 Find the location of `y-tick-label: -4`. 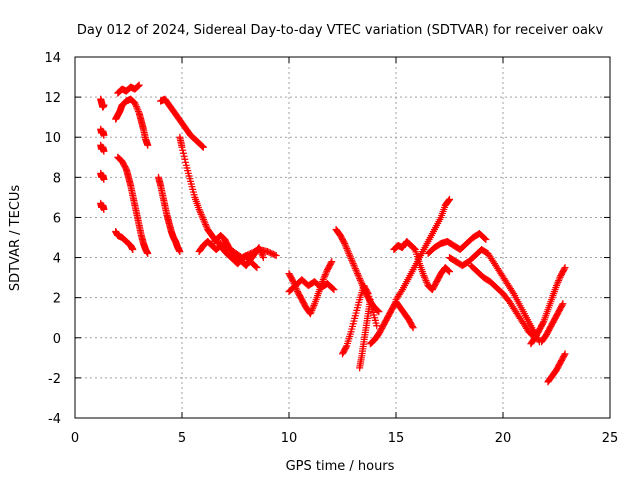

y-tick-label: -4 is located at coordinates (54, 419).